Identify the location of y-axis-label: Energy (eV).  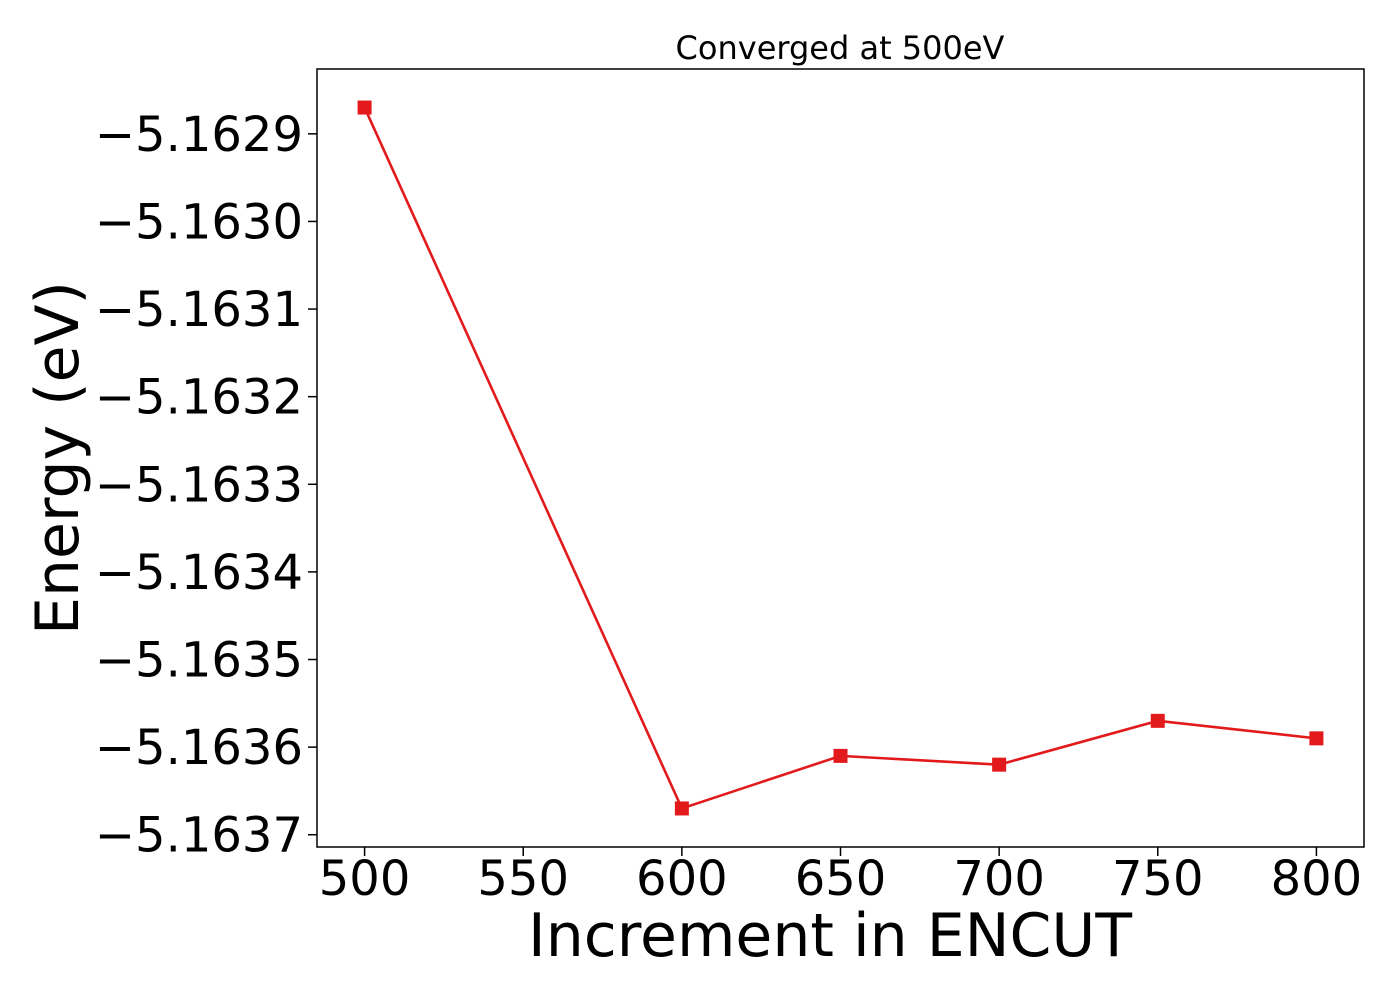
(58, 458).